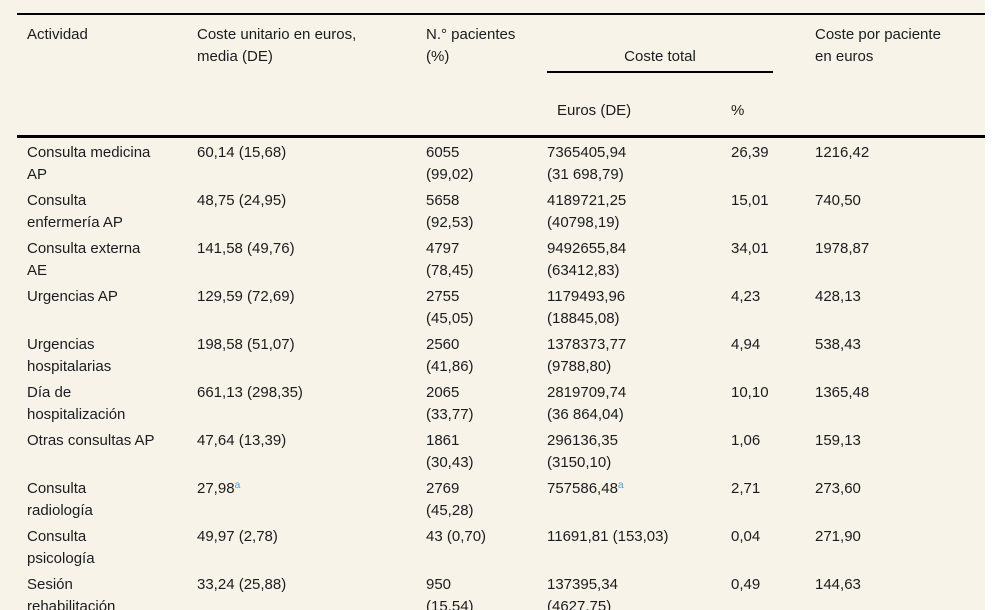  I want to click on cell-actividad: Consulta radiología, so click(60, 499).